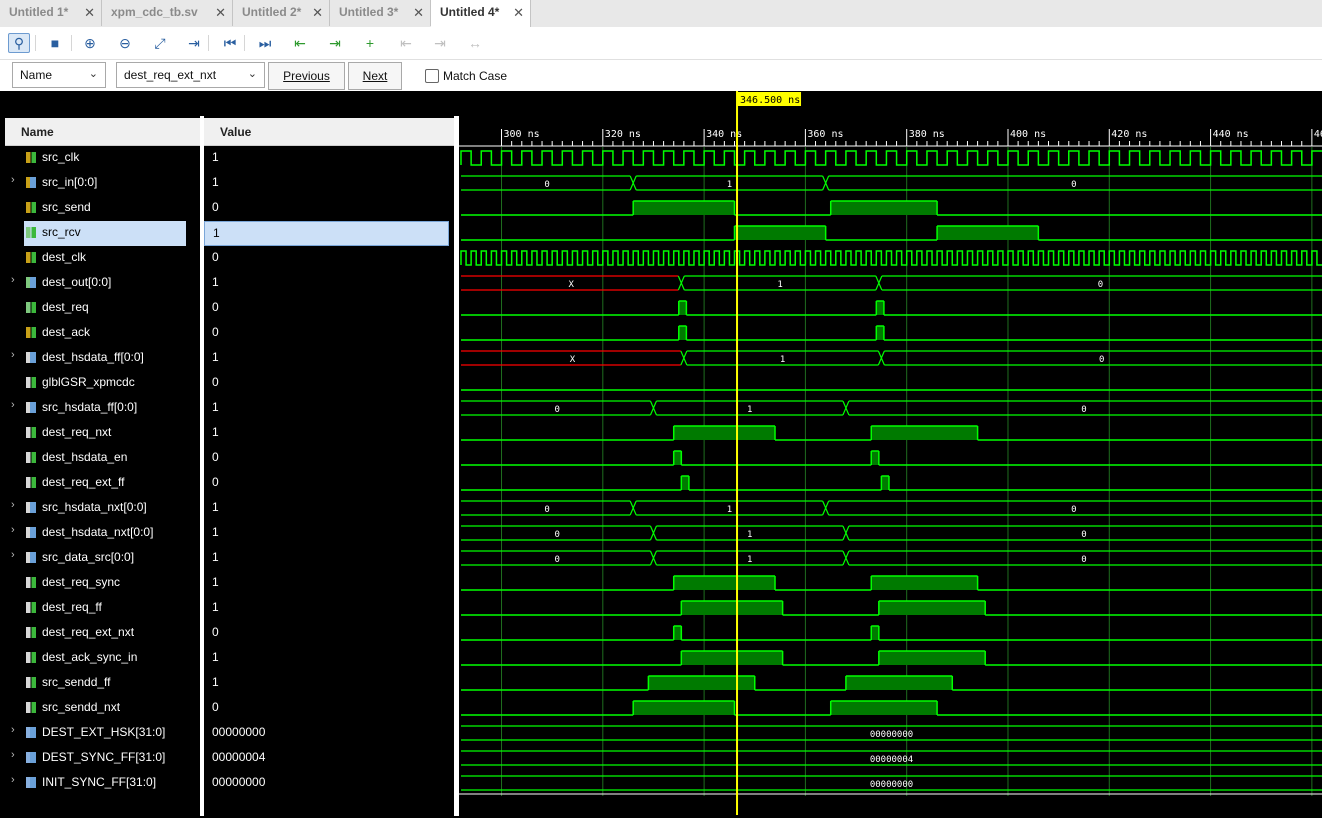 The width and height of the screenshot is (1322, 818). Describe the element at coordinates (160, 43) in the screenshot. I see `zoom-fit-icon: ⤢` at that location.